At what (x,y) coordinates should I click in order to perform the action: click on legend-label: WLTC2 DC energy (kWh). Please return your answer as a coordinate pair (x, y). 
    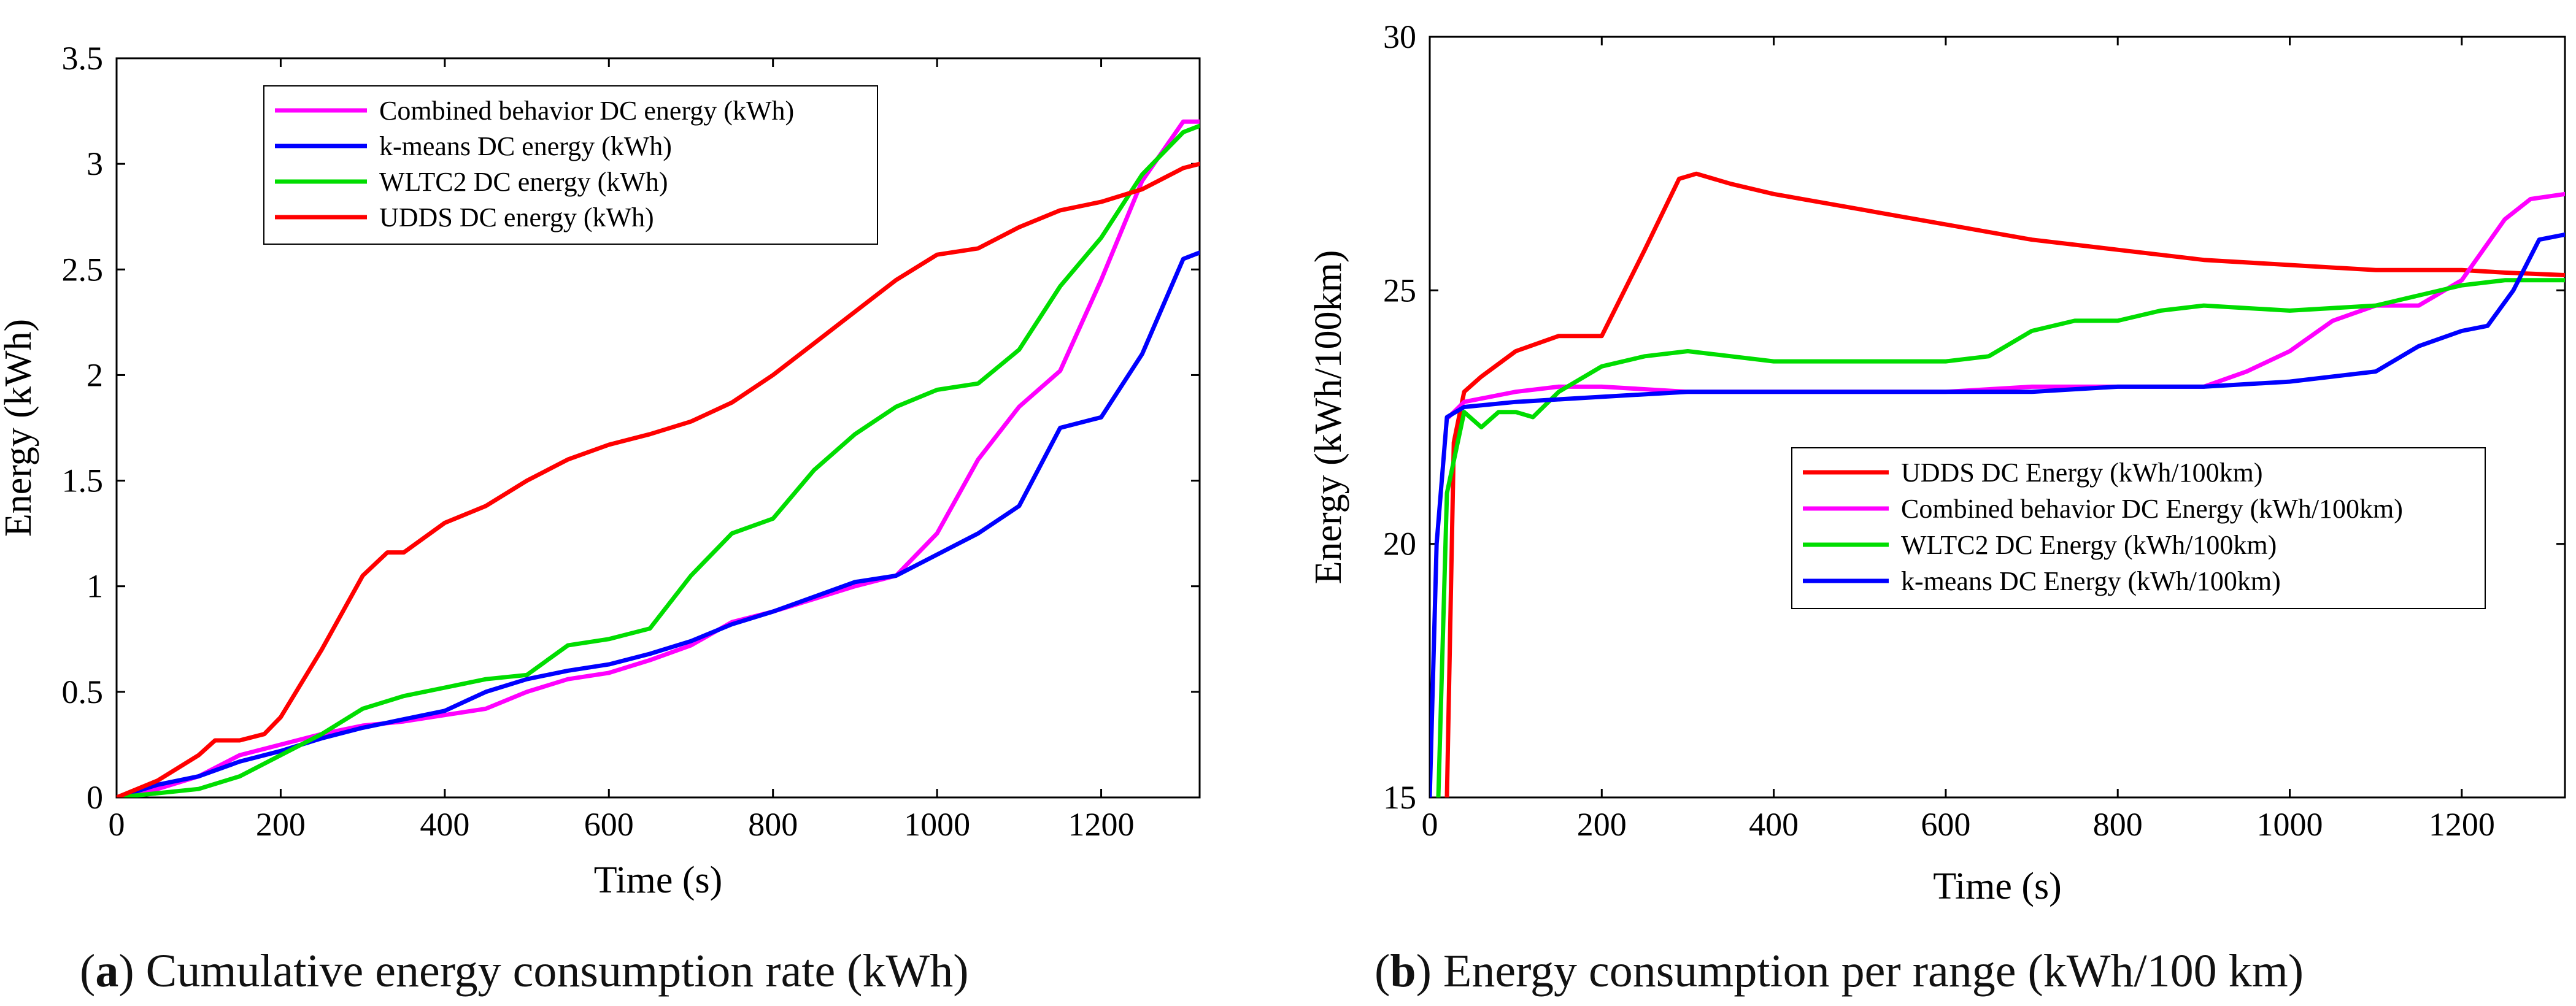
    Looking at the image, I should click on (523, 182).